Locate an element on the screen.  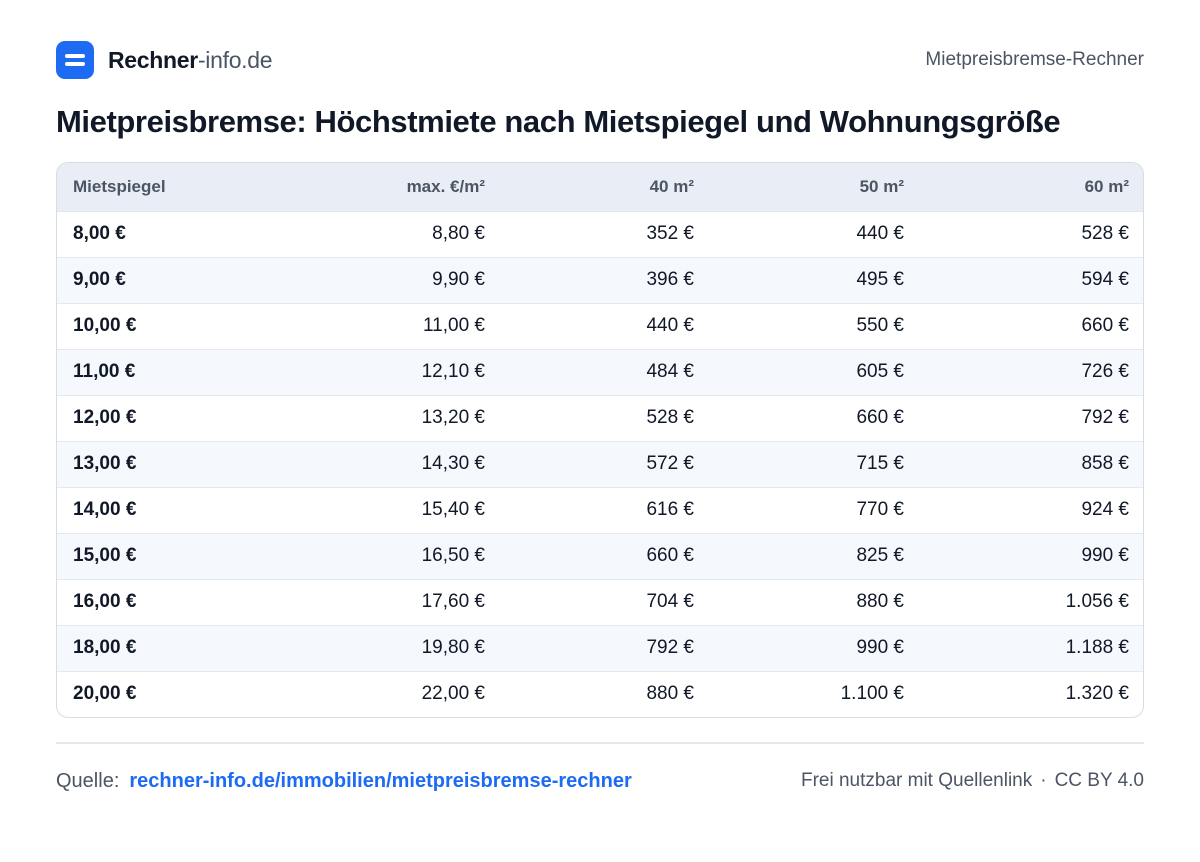
table-cell: 550 € is located at coordinates (880, 325).